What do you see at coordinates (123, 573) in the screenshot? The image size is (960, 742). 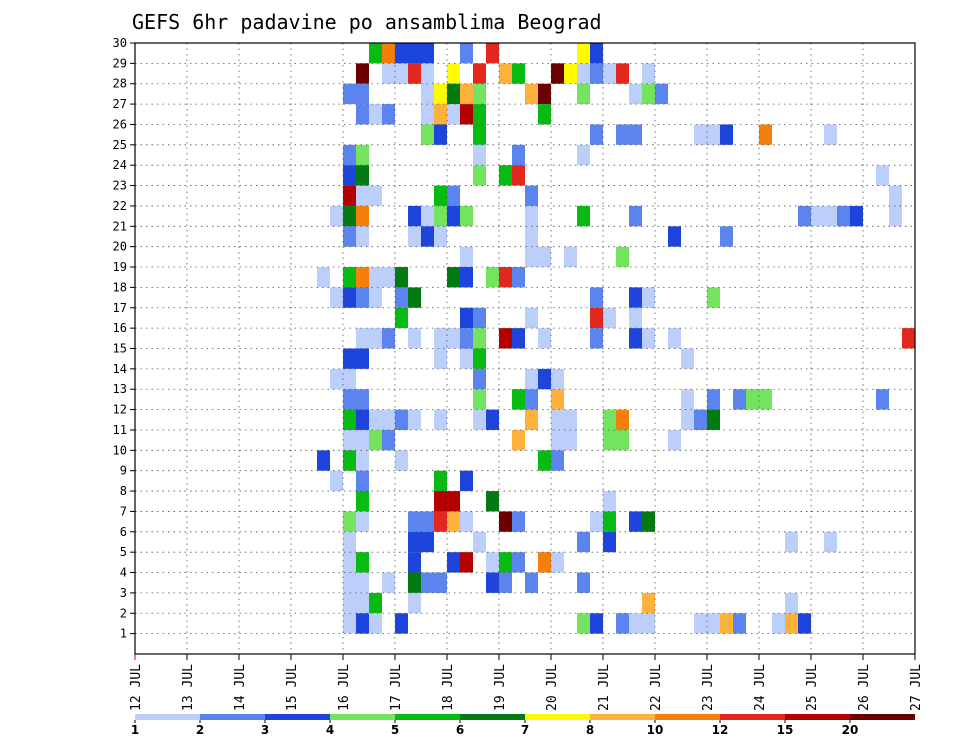 I see `y-tick-label: 4` at bounding box center [123, 573].